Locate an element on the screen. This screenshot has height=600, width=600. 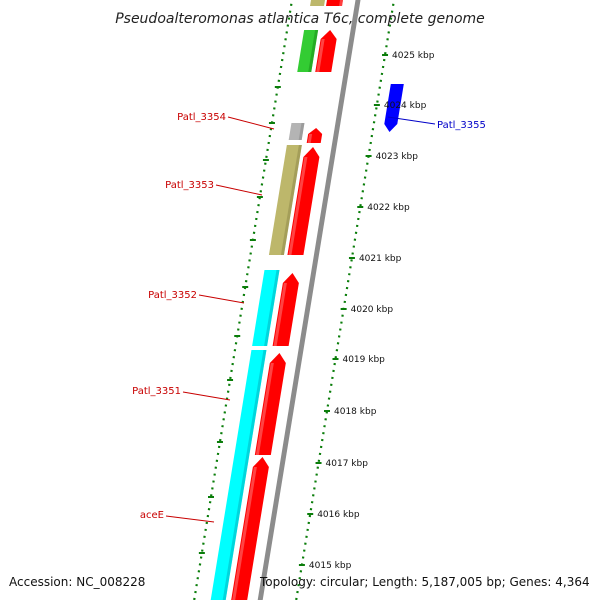
gene-label: aceE is located at coordinates (152, 515).